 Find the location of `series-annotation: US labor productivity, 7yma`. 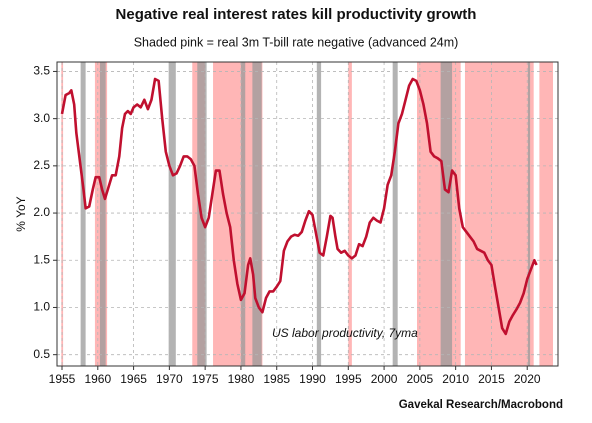

series-annotation: US labor productivity, 7yma is located at coordinates (345, 333).